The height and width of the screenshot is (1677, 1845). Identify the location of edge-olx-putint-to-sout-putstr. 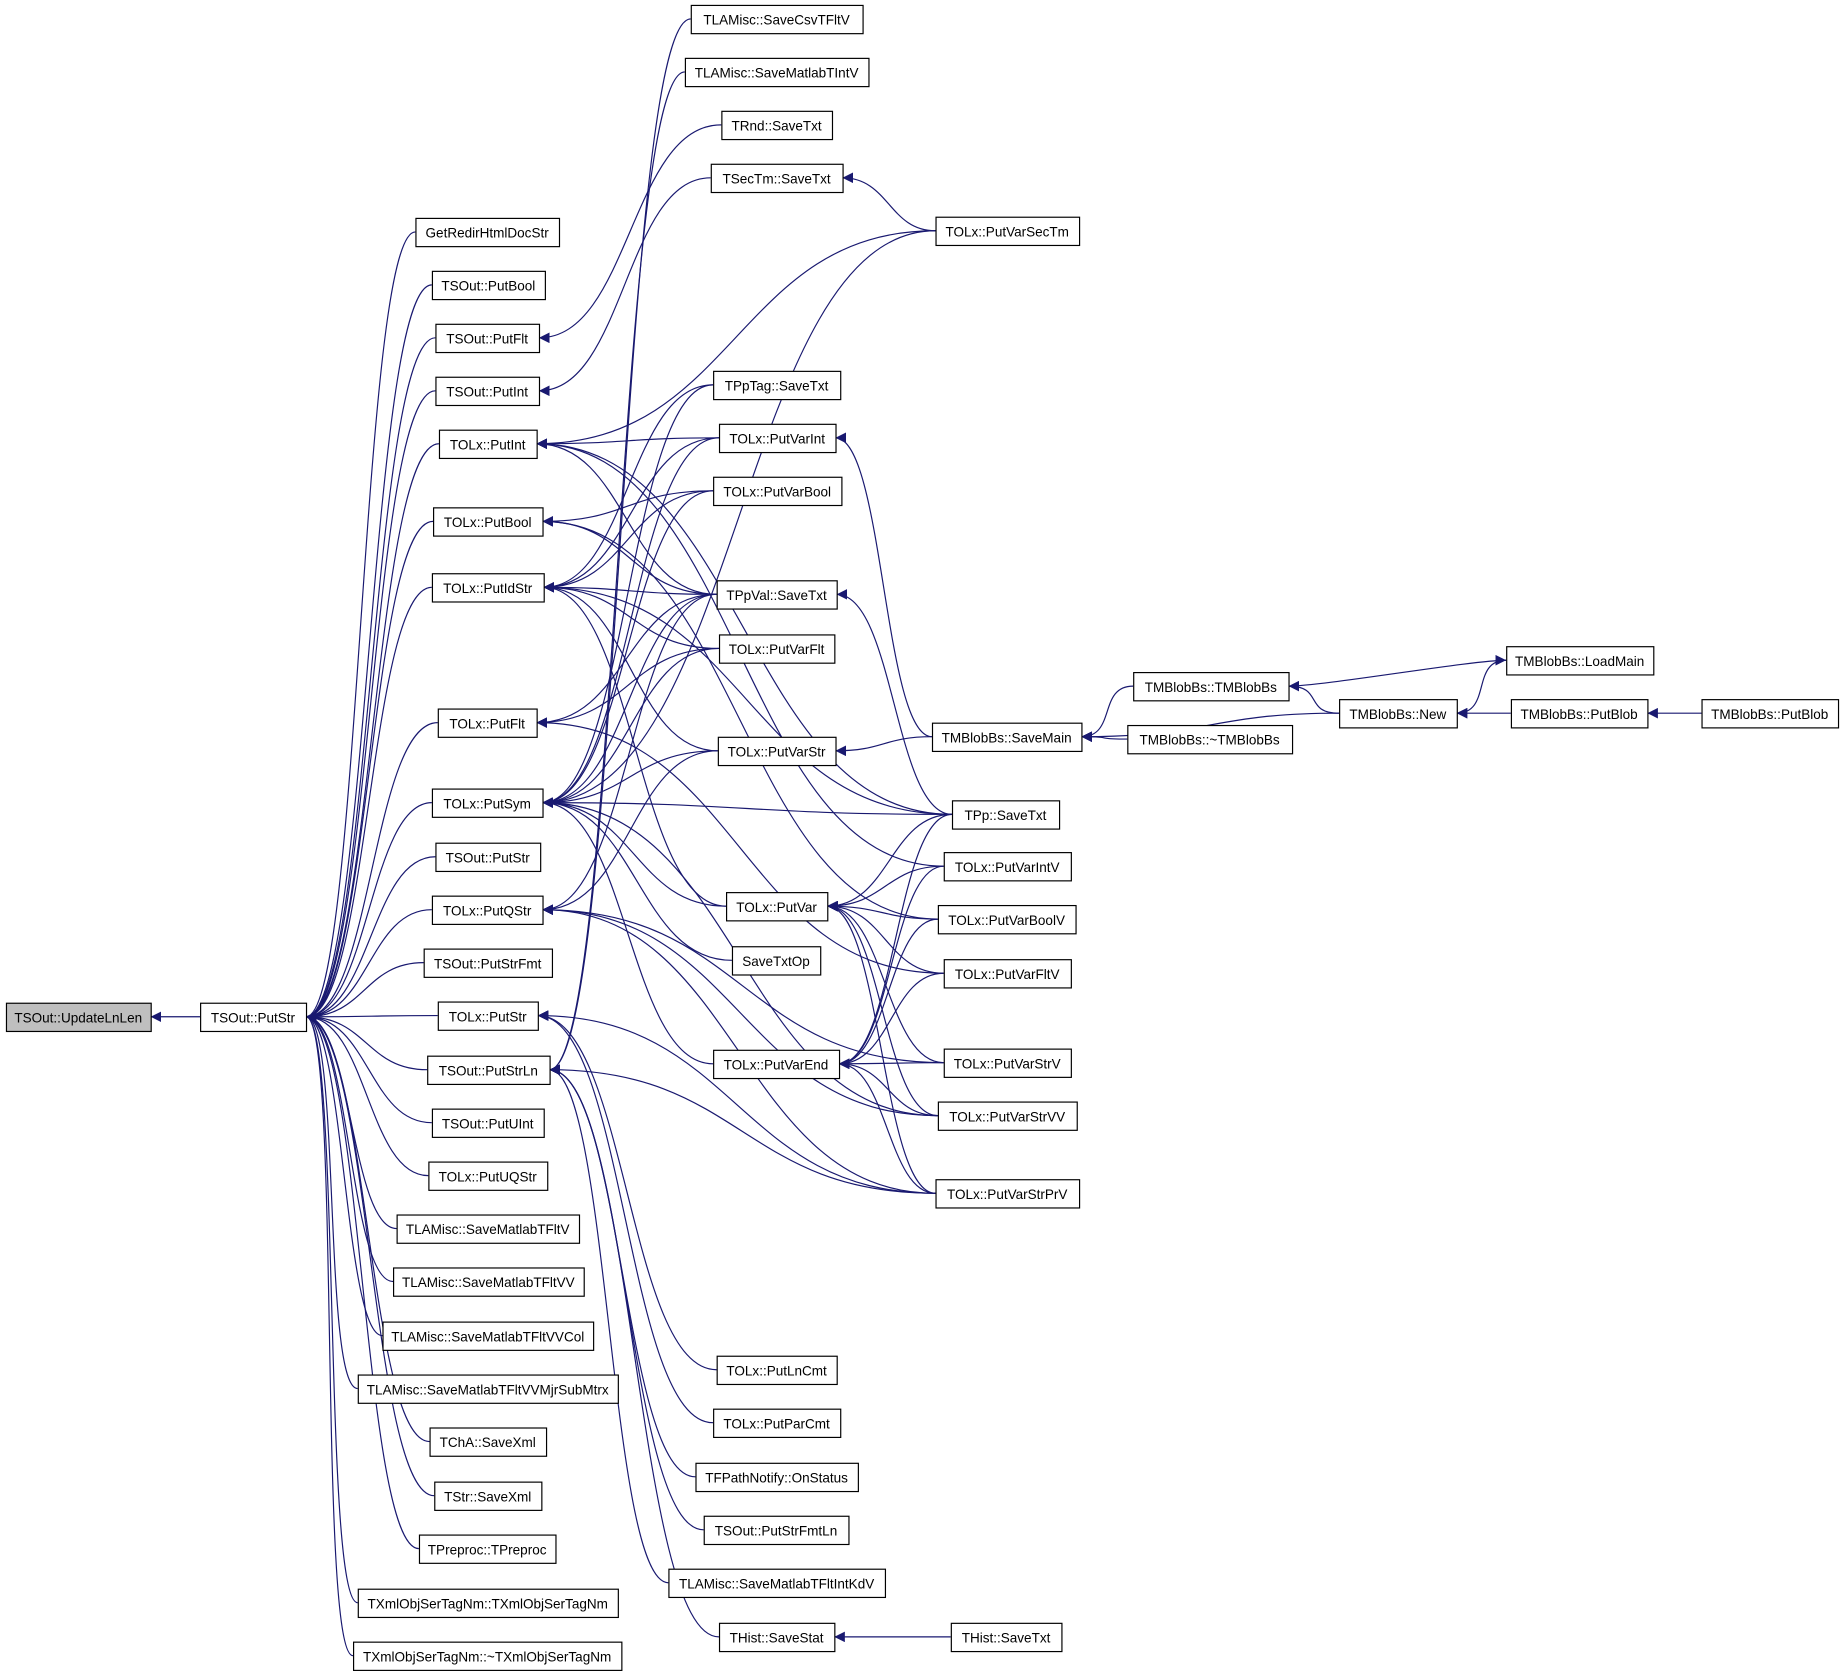
(372, 732).